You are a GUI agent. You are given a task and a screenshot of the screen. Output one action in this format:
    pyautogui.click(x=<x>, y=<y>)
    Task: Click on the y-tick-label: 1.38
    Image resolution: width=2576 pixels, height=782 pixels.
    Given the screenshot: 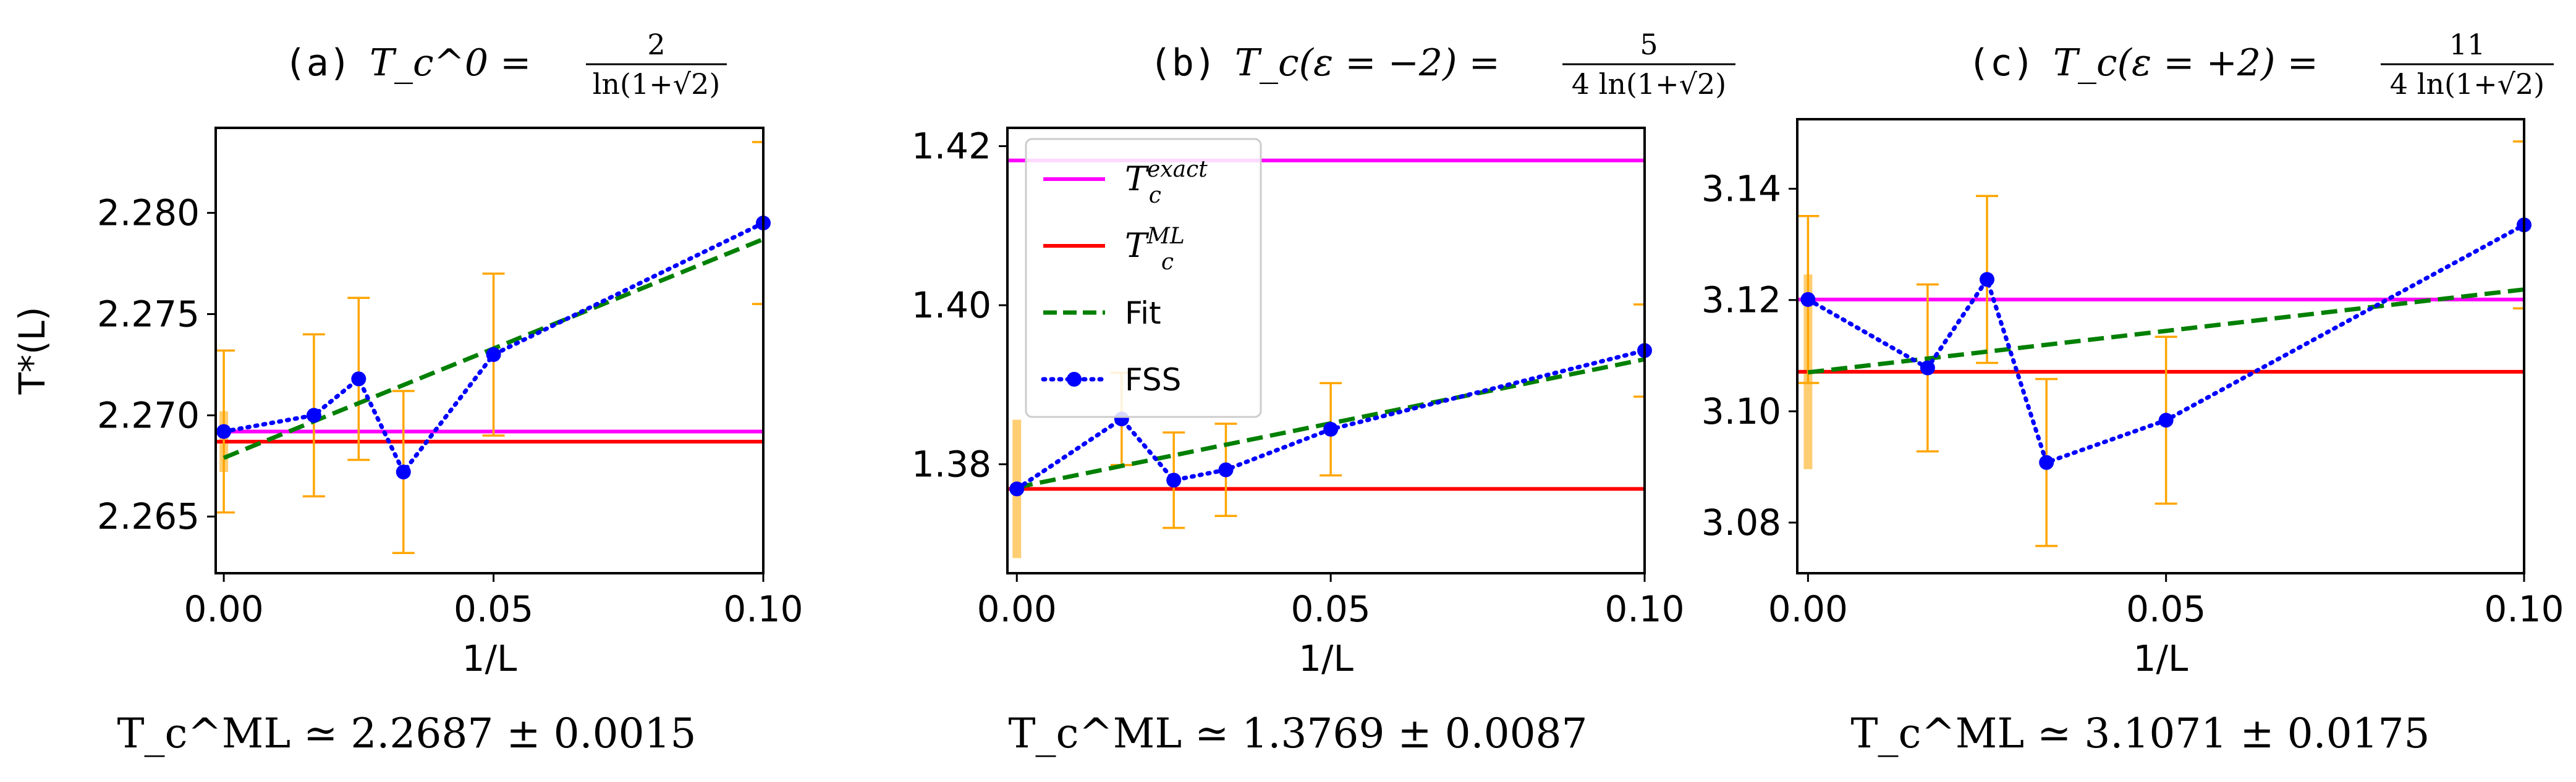 What is the action you would take?
    pyautogui.click(x=951, y=465)
    